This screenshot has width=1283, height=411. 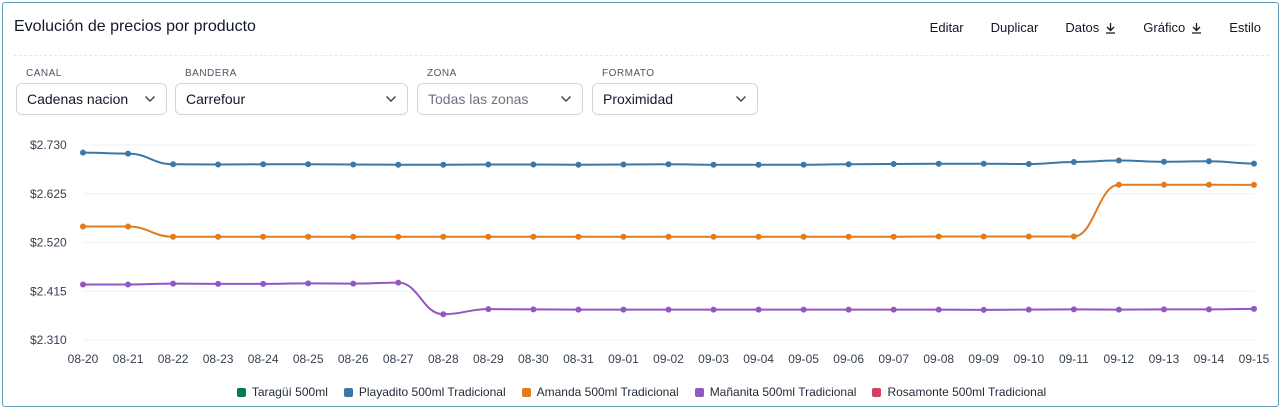 What do you see at coordinates (173, 359) in the screenshot?
I see `x-tick-label: 08-22` at bounding box center [173, 359].